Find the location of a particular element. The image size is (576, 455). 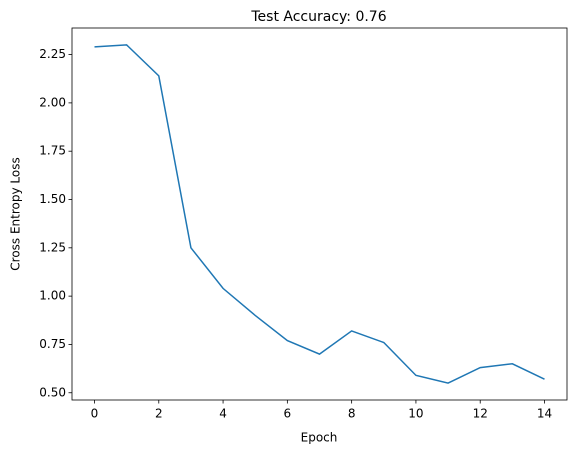

y-tick-label: 2.00 is located at coordinates (52, 102).